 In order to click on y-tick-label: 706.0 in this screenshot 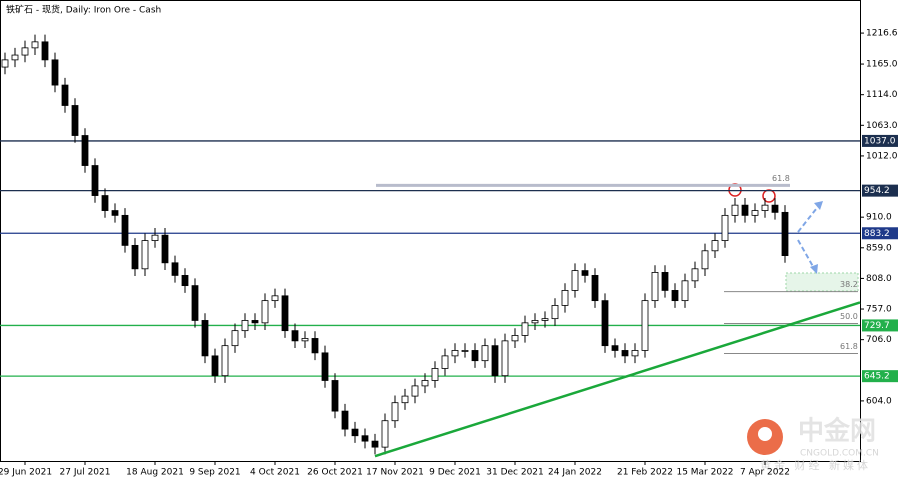, I will do `click(879, 340)`.